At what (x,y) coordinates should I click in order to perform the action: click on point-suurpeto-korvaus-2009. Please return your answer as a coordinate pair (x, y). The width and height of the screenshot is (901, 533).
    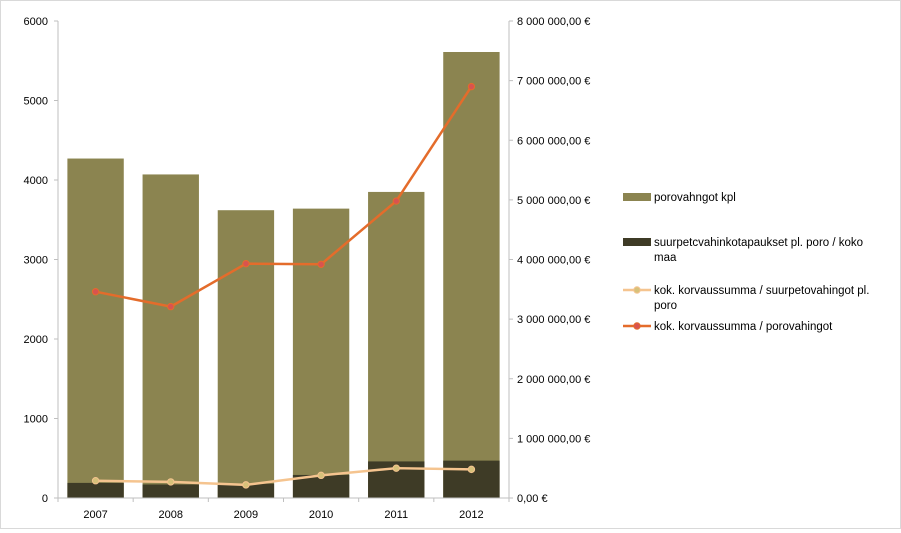
    Looking at the image, I should click on (246, 485).